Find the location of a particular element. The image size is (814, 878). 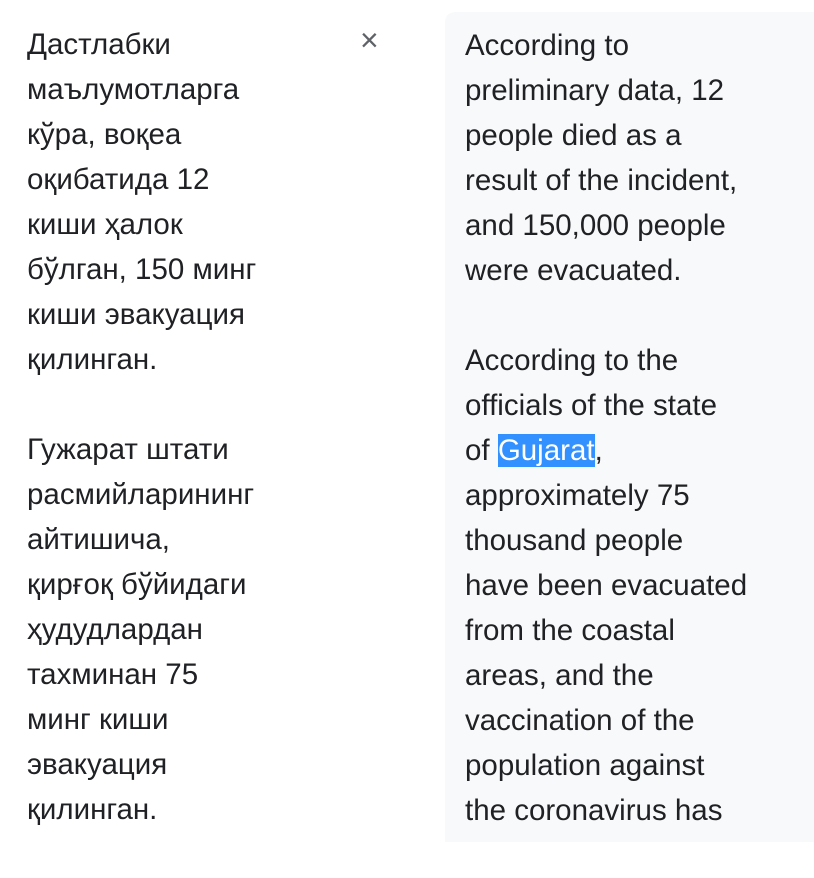

text-line: Гужарат штати is located at coordinates (128, 449).